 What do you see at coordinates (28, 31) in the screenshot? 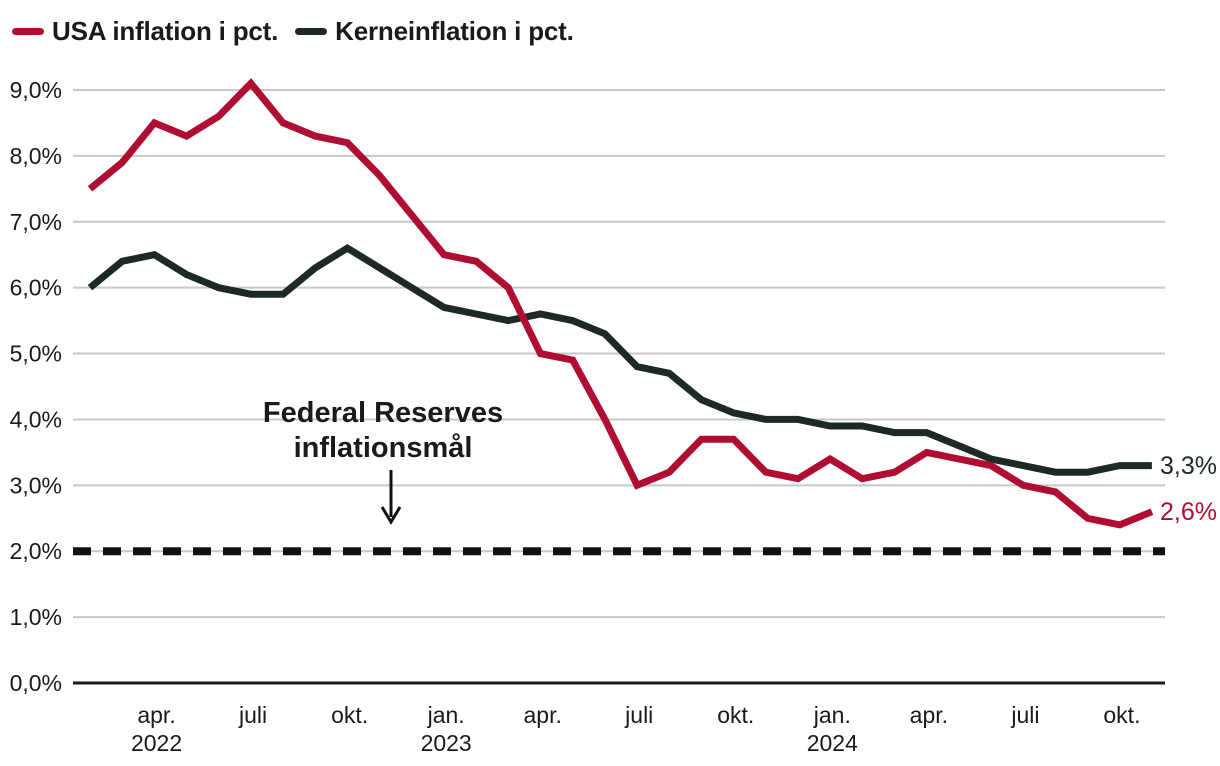
I see `usa-inflation-line-swatch-icon` at bounding box center [28, 31].